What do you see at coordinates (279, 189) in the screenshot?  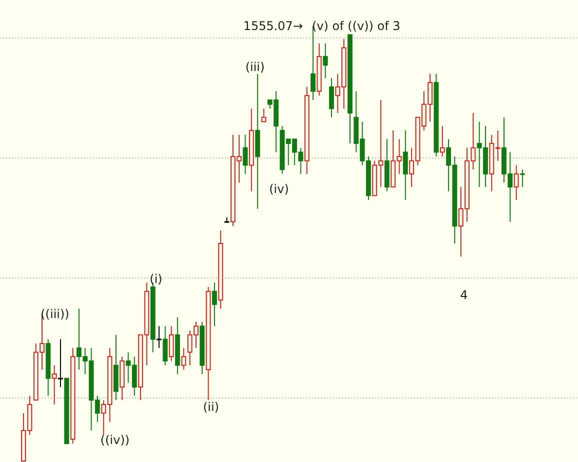 I see `annotation: (iv)` at bounding box center [279, 189].